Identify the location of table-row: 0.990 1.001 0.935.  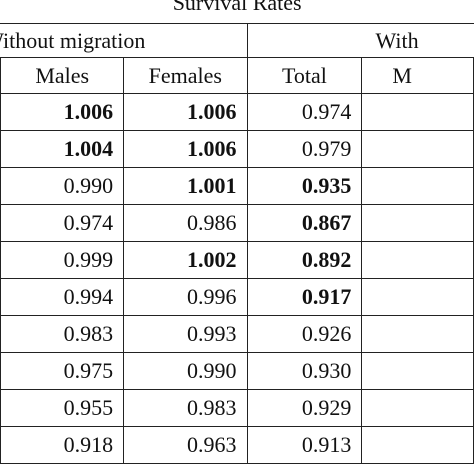
(237, 186).